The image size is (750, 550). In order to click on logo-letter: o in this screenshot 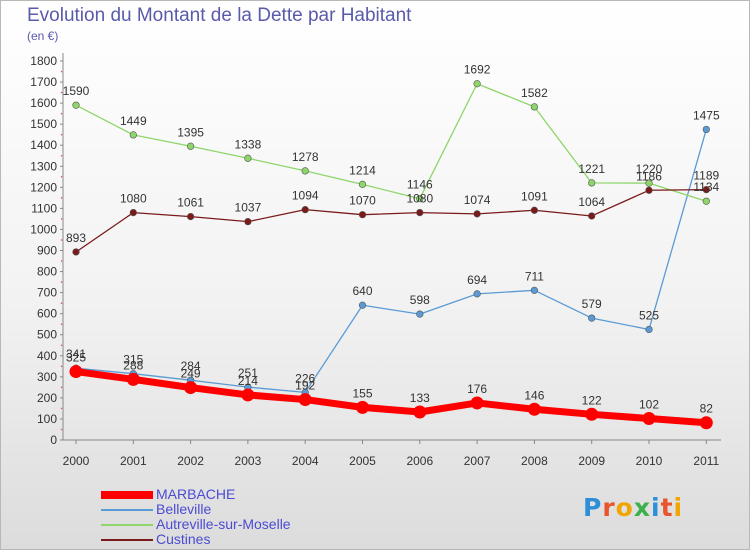, I will do `click(624, 507)`.